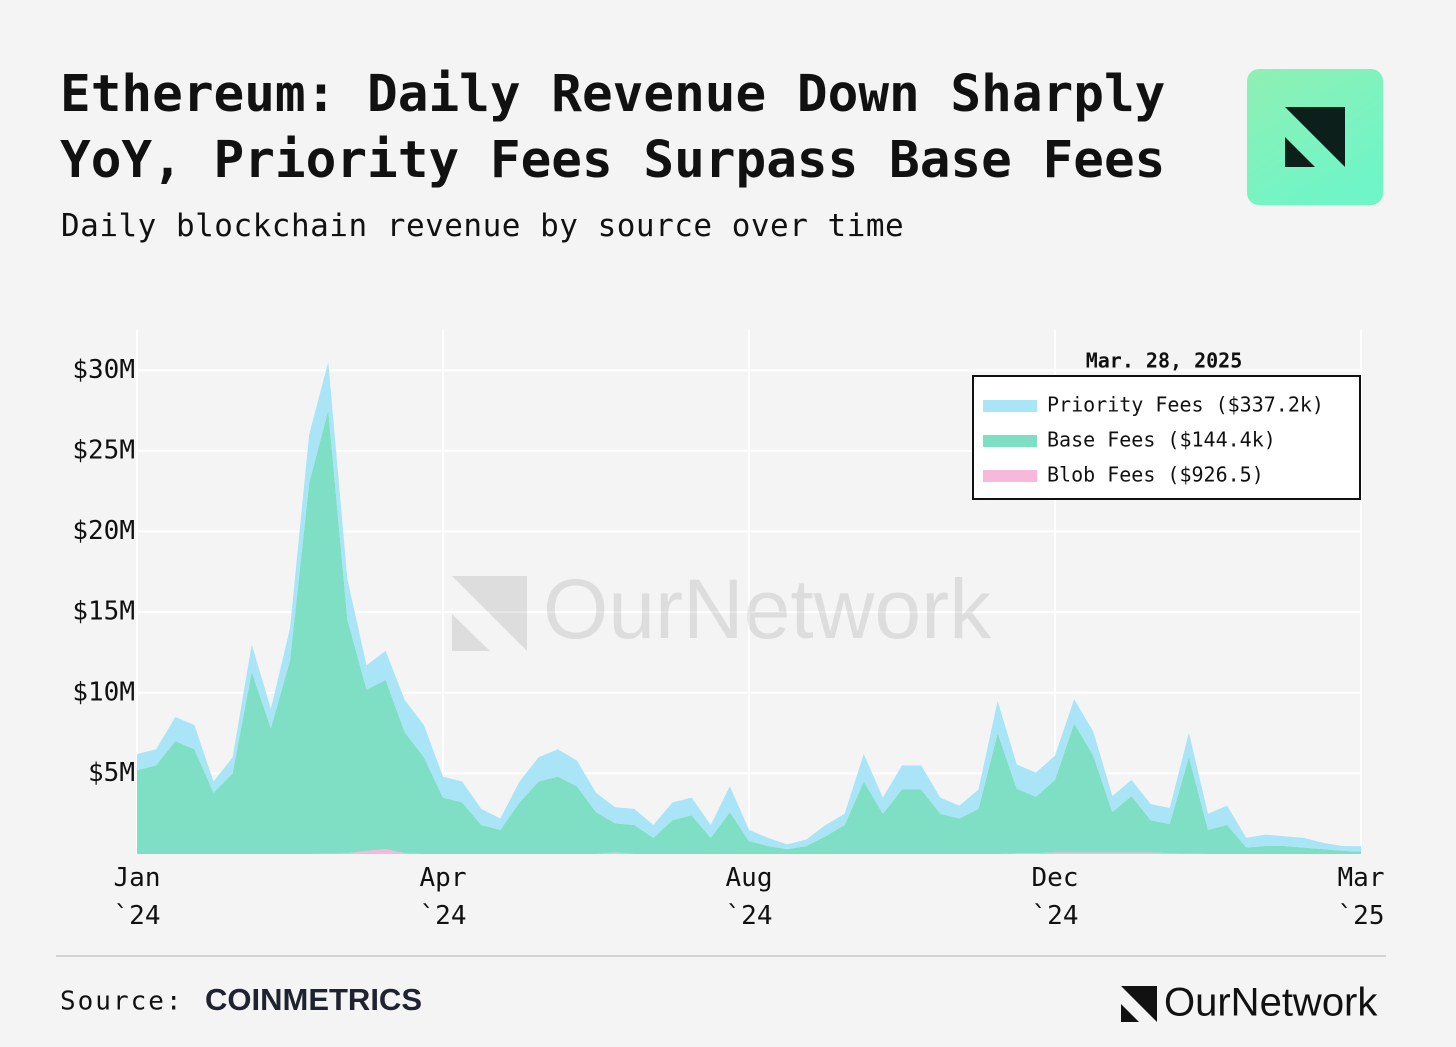 This screenshot has height=1047, width=1456. What do you see at coordinates (111, 773) in the screenshot?
I see `y-tick-label: $5M` at bounding box center [111, 773].